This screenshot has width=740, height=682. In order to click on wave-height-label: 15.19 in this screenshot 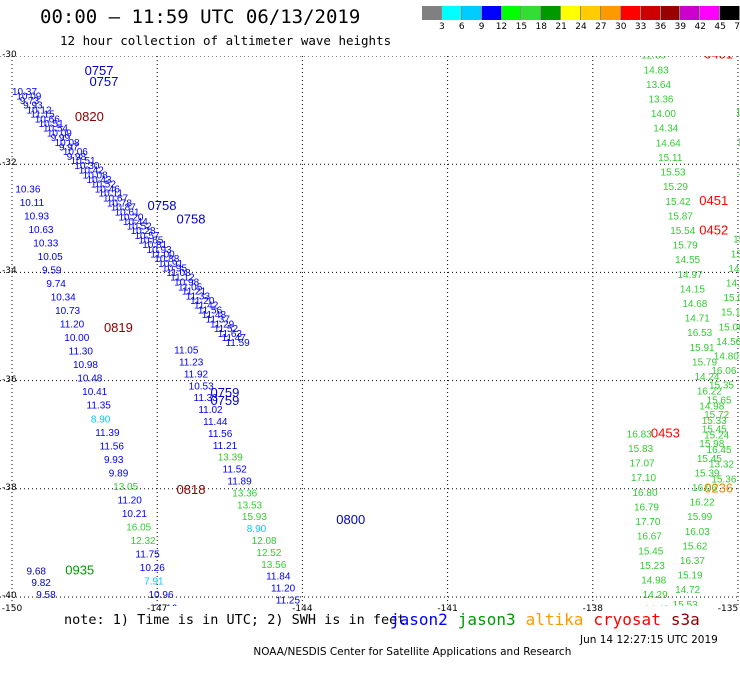, I will do `click(690, 576)`.